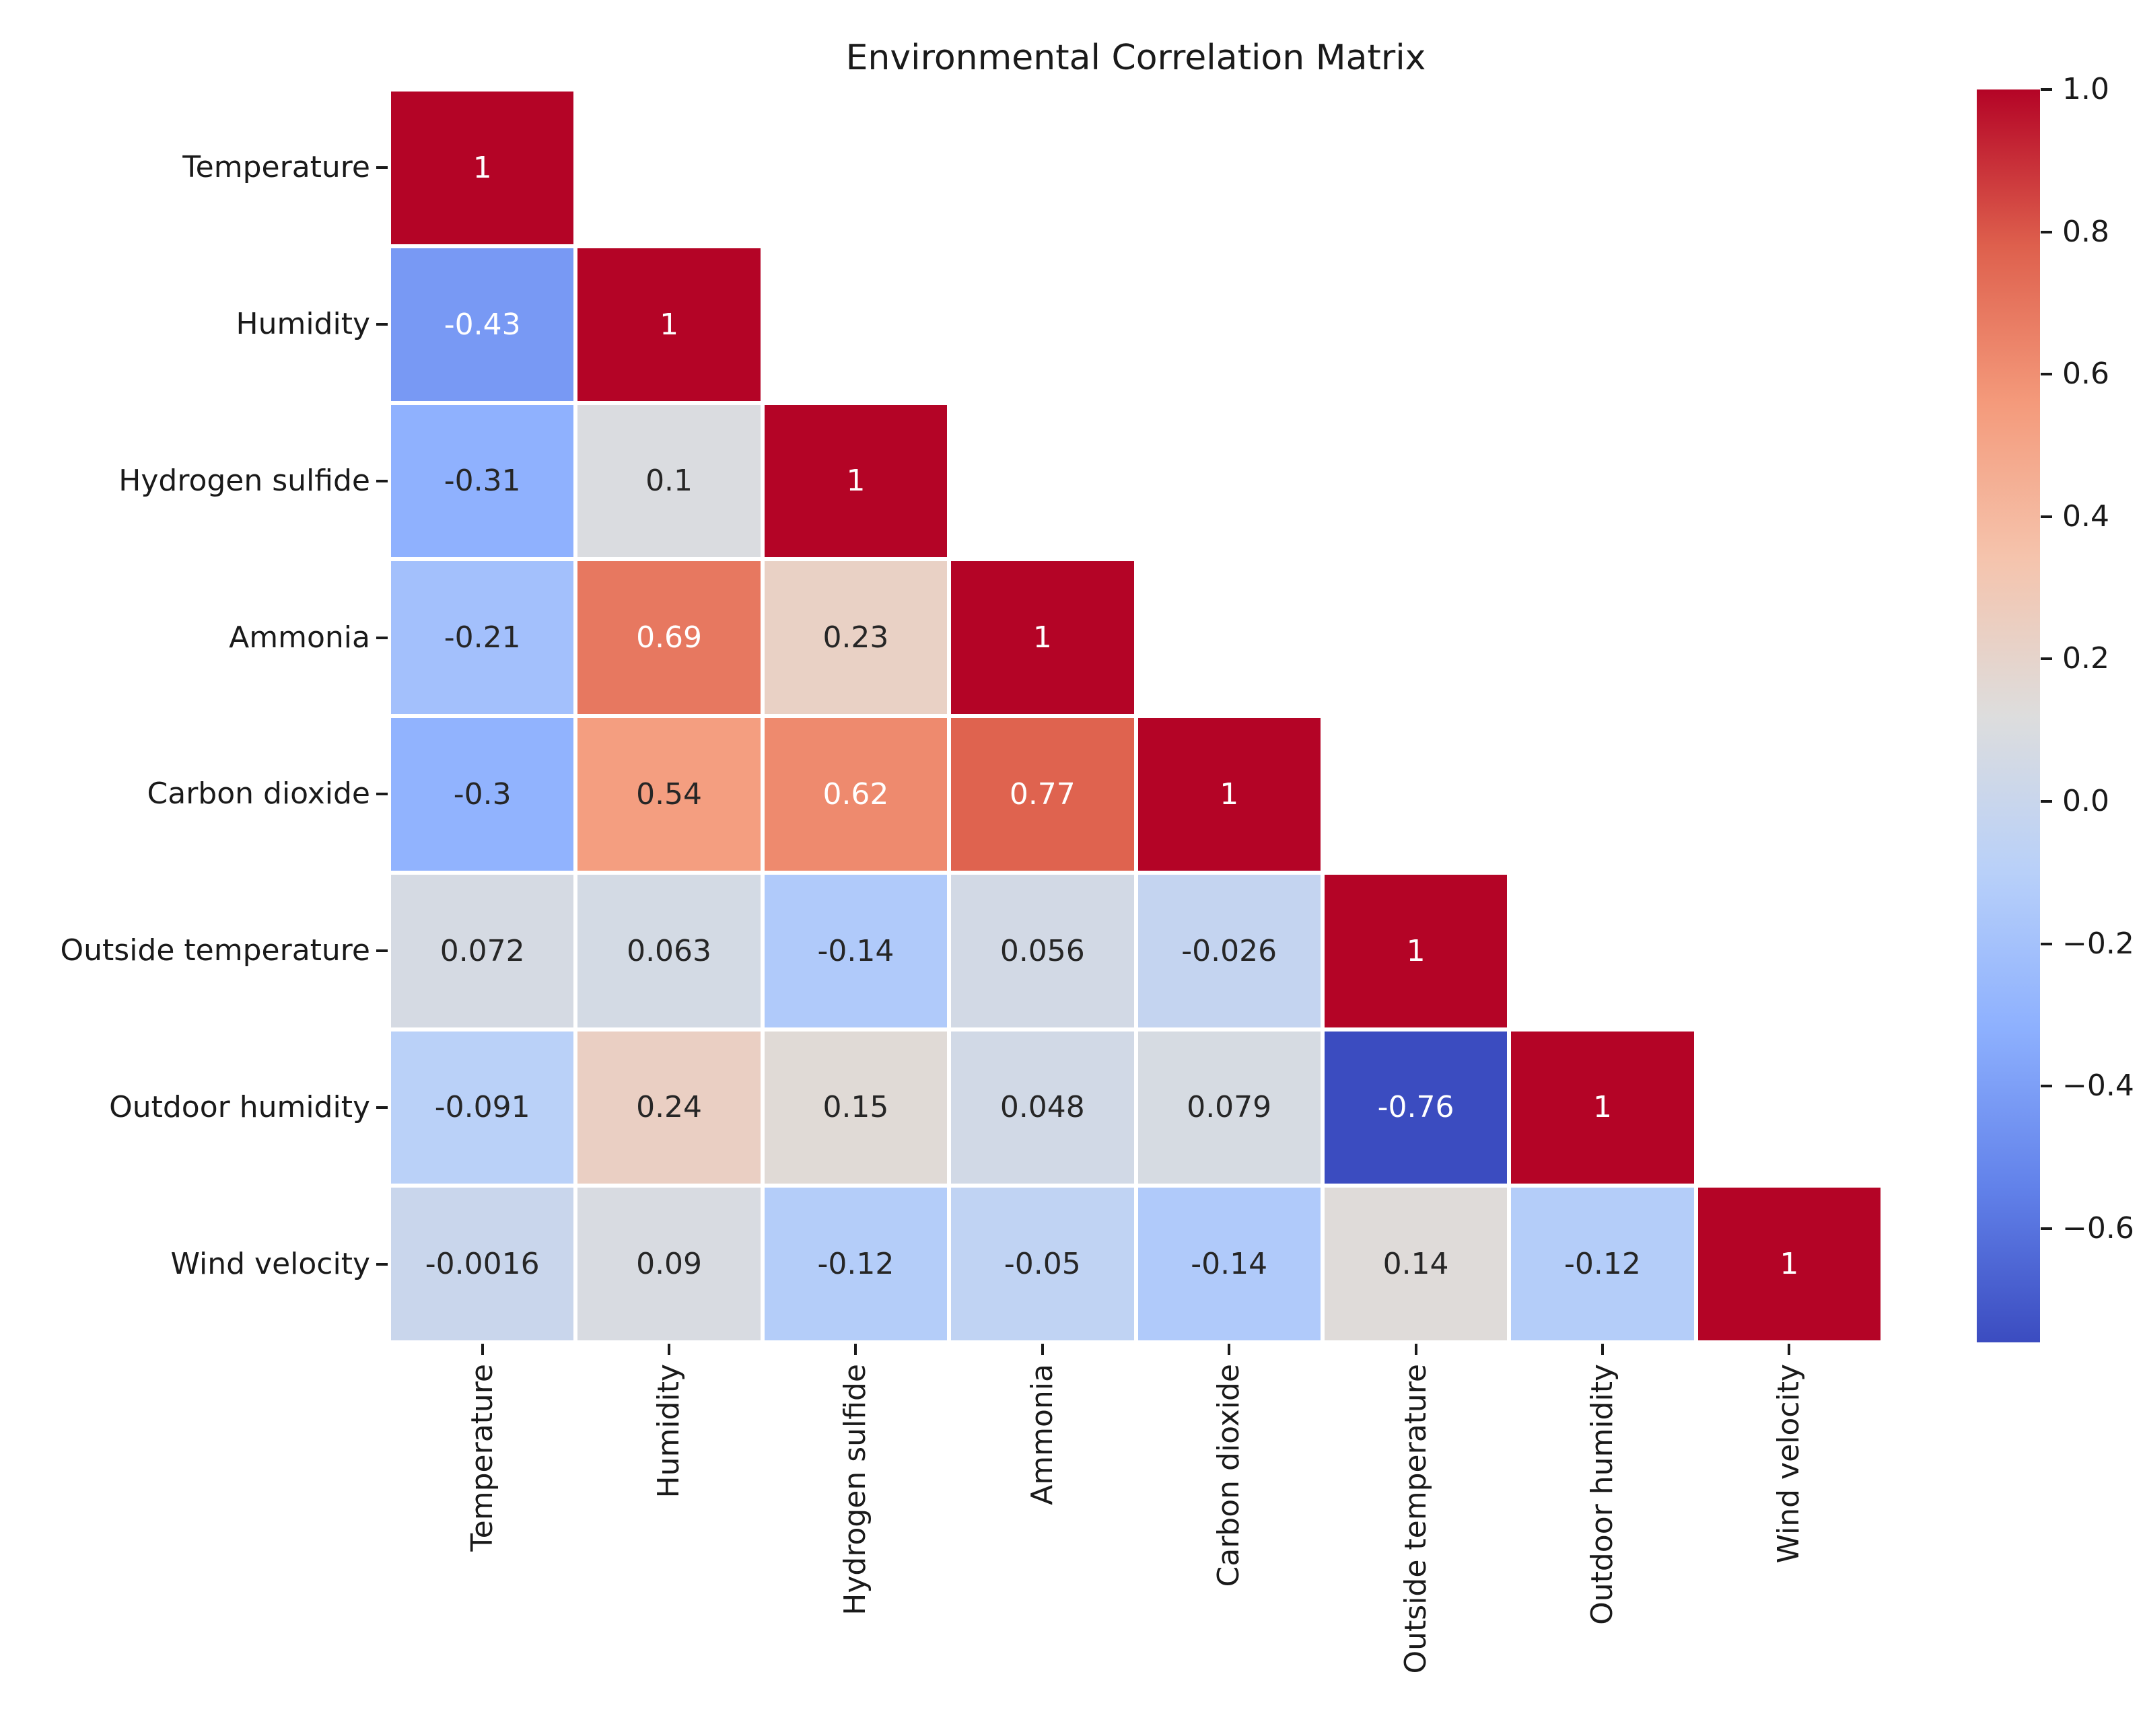 The height and width of the screenshot is (1736, 2143). Describe the element at coordinates (1043, 950) in the screenshot. I see `heatmap-cell: 0.056` at that location.